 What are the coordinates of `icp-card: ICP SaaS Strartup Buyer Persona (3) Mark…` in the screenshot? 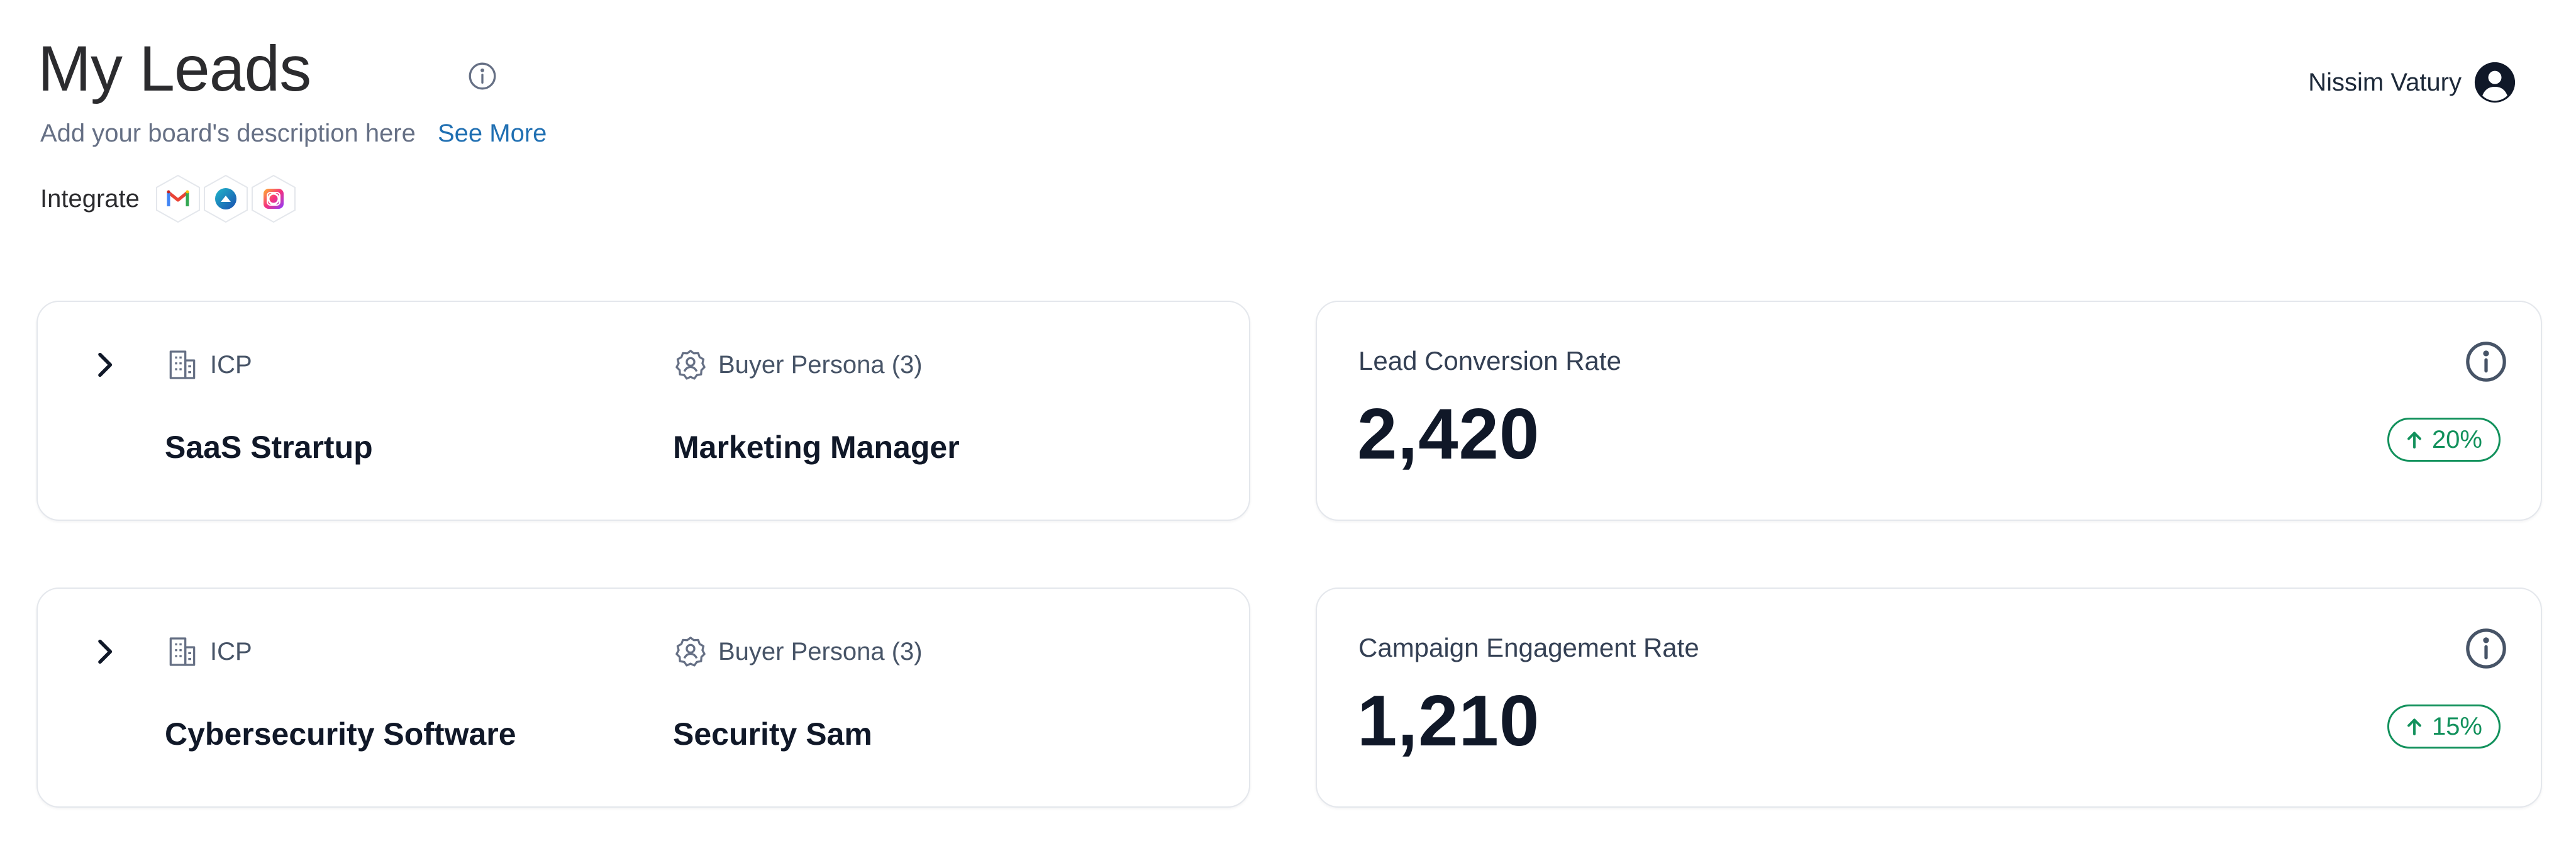 It's located at (643, 411).